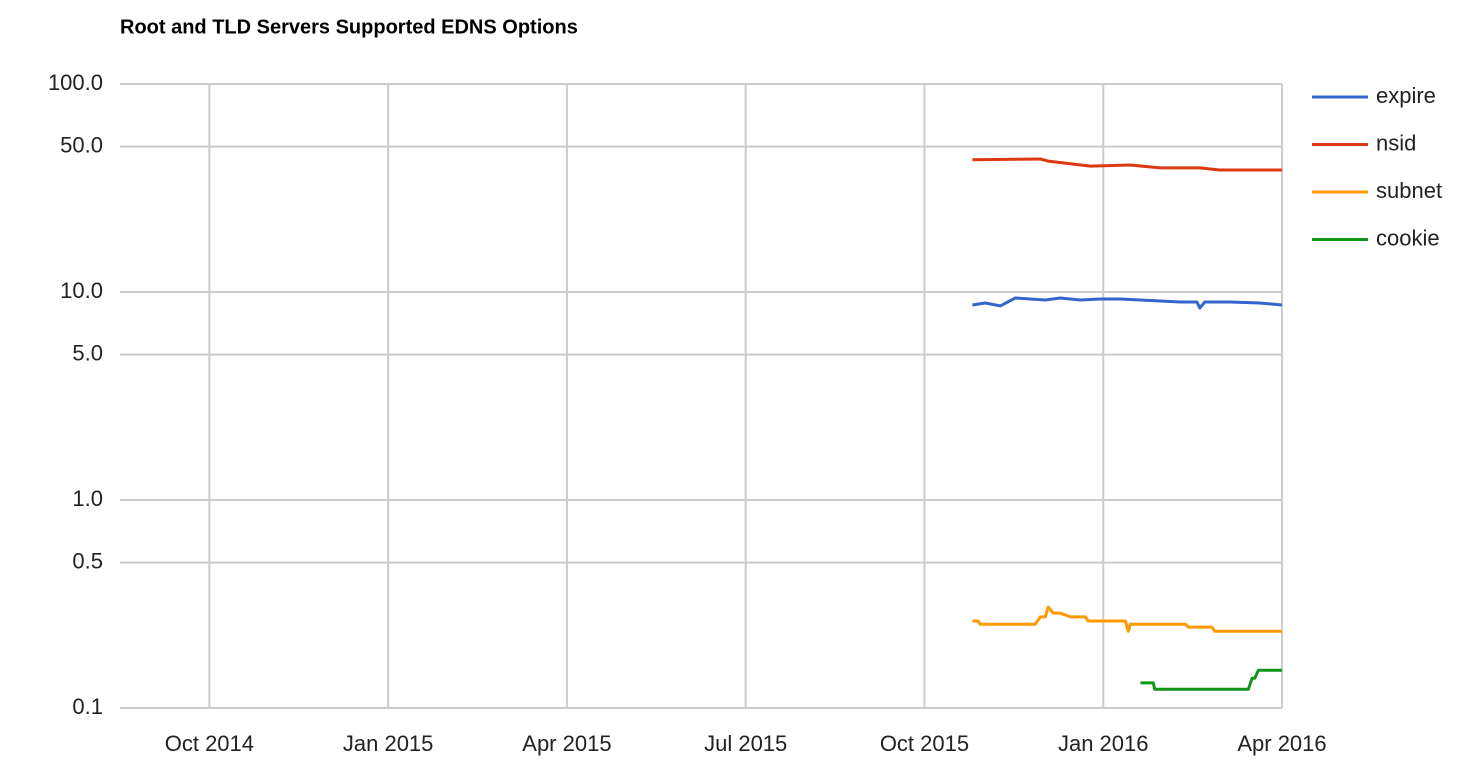 The height and width of the screenshot is (765, 1472). Describe the element at coordinates (1408, 237) in the screenshot. I see `legend-label: cookie` at that location.